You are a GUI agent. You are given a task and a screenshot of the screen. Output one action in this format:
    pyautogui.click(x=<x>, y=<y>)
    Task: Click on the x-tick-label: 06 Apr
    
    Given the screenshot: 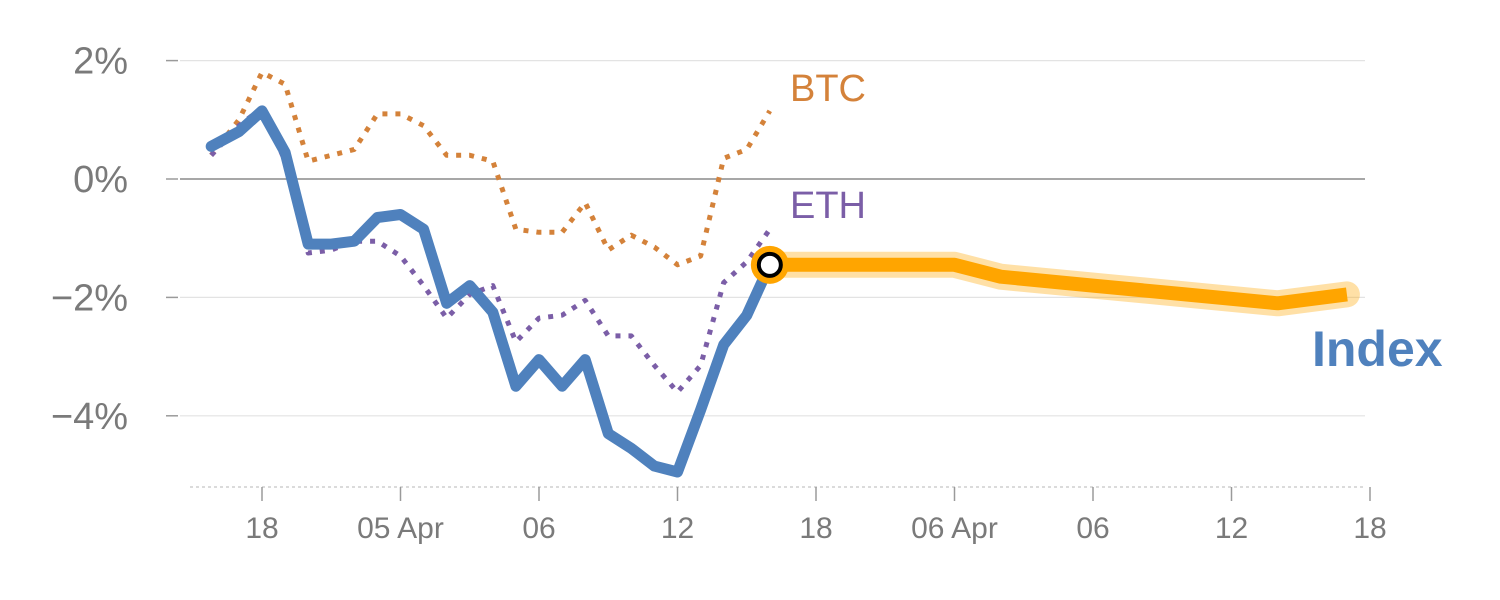 What is the action you would take?
    pyautogui.click(x=954, y=528)
    